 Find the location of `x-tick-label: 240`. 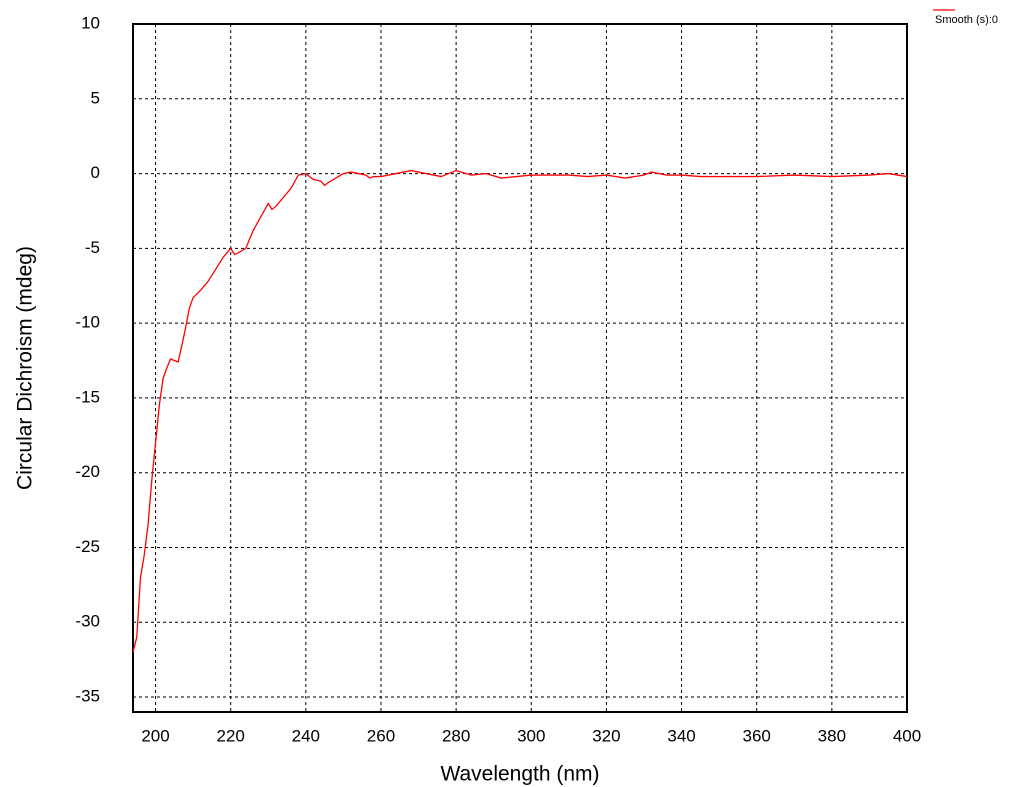

x-tick-label: 240 is located at coordinates (306, 735).